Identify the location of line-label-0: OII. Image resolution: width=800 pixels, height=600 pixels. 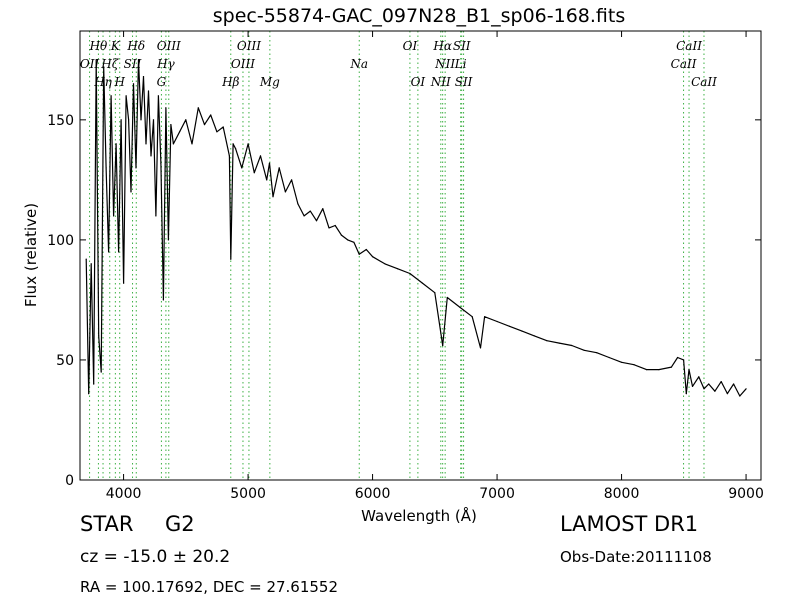
(90, 64).